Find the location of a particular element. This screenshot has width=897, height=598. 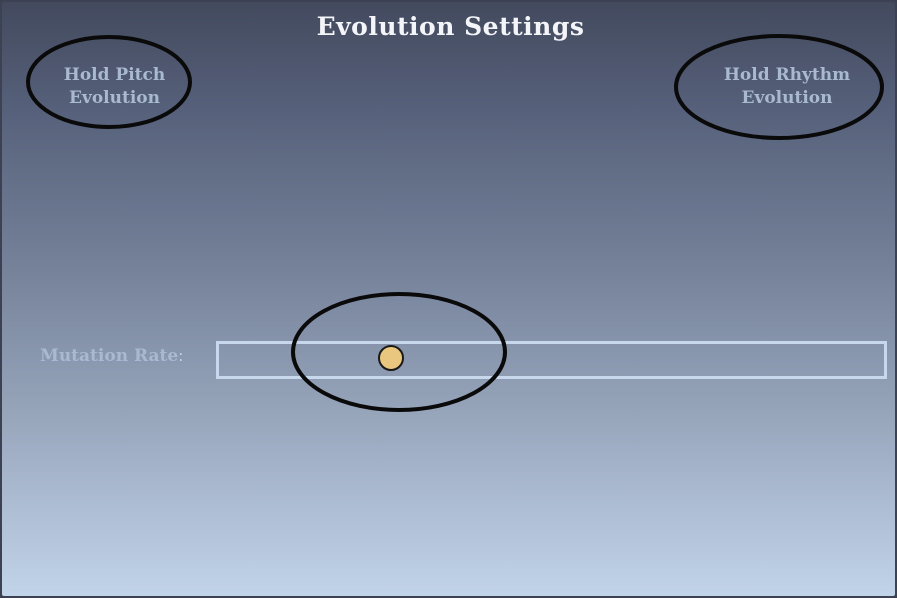

hold-rhythm-label-line2: Evolution is located at coordinates (787, 98).